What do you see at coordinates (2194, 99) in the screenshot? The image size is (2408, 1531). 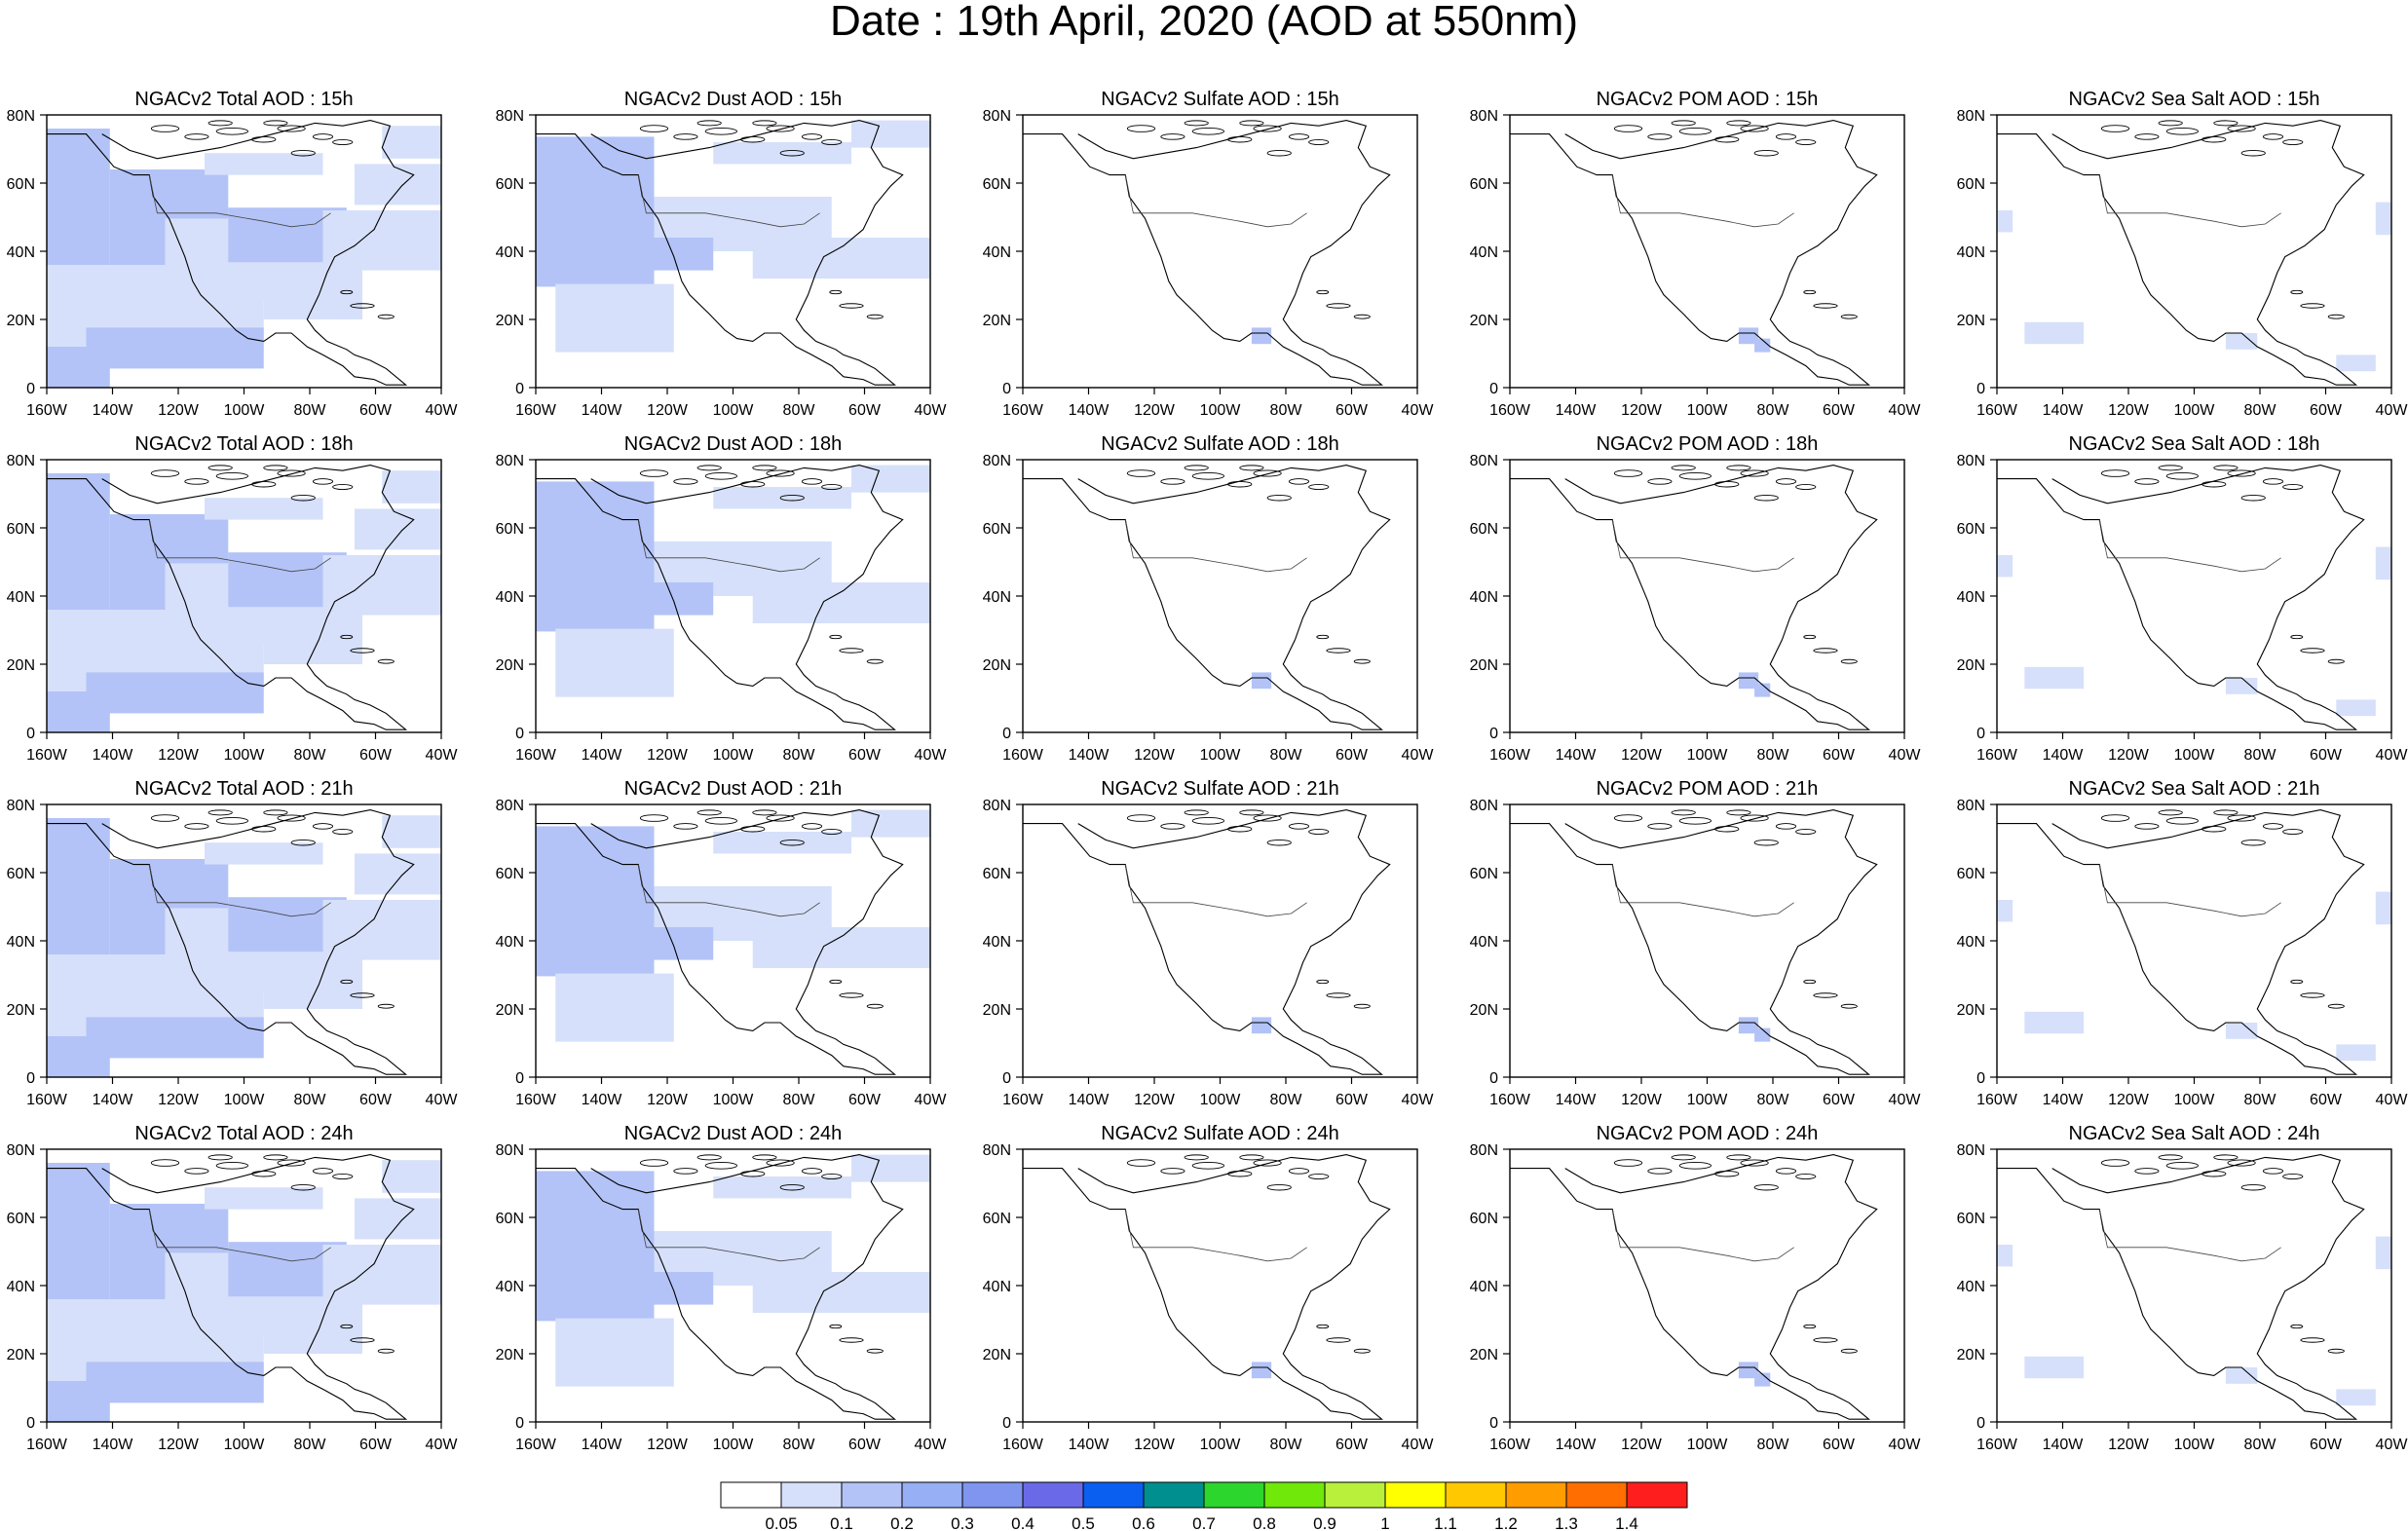 I see `panel-title: NGACv2 Sea Salt AOD : 15h` at bounding box center [2194, 99].